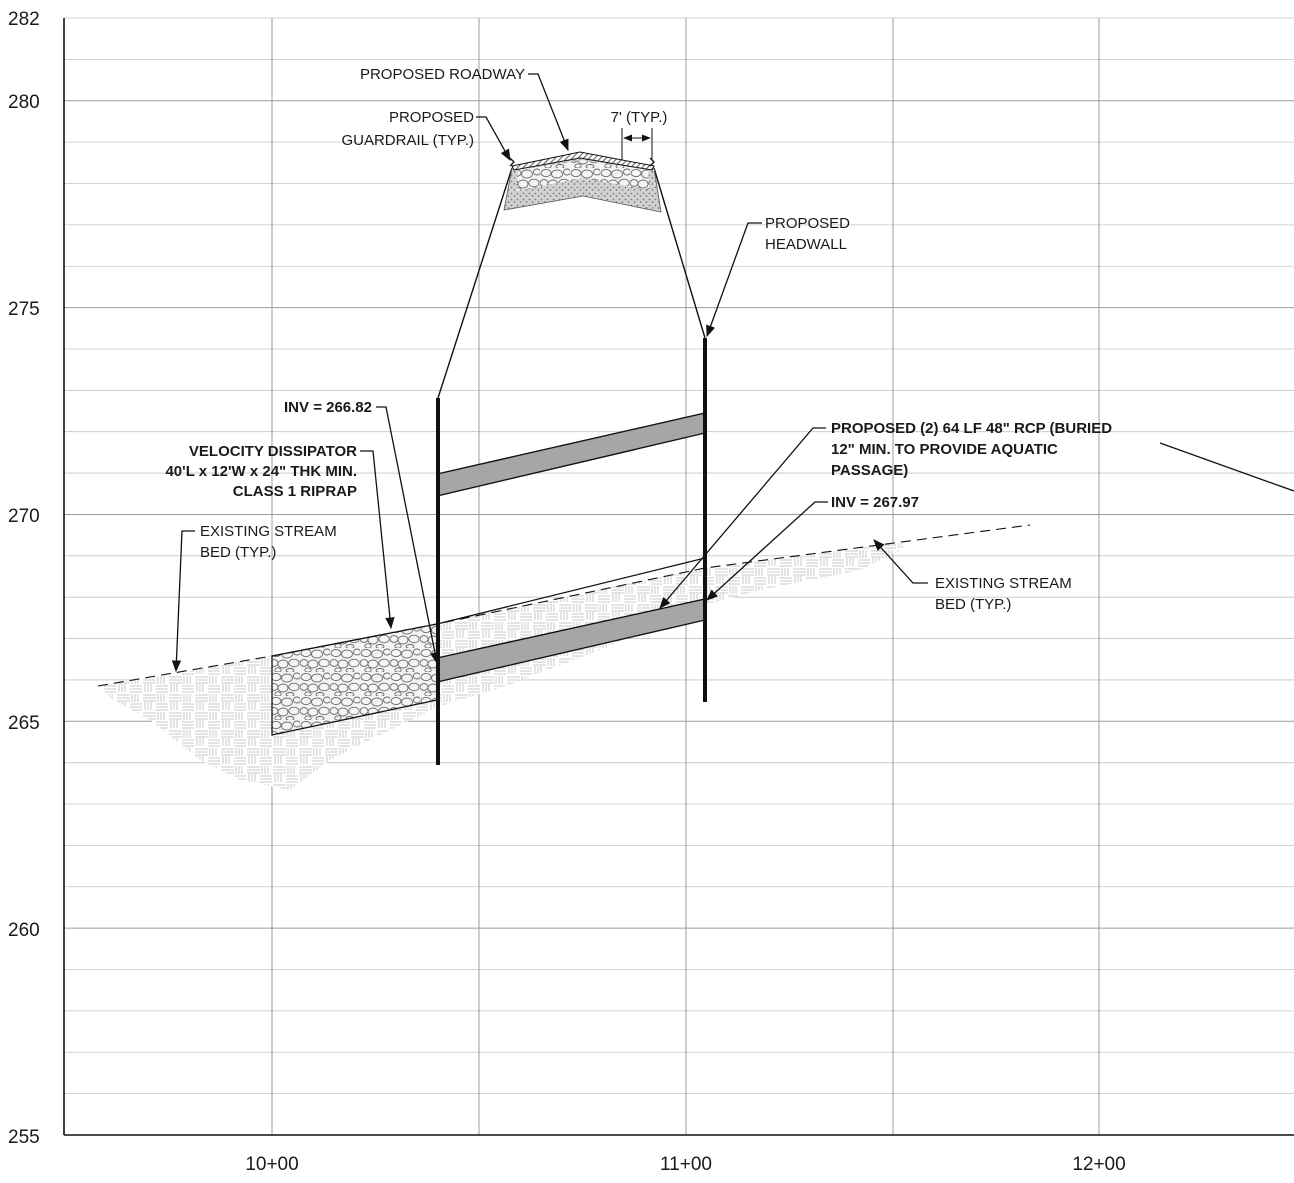 This screenshot has height=1183, width=1294. I want to click on y-label-280: 280, so click(24, 102).